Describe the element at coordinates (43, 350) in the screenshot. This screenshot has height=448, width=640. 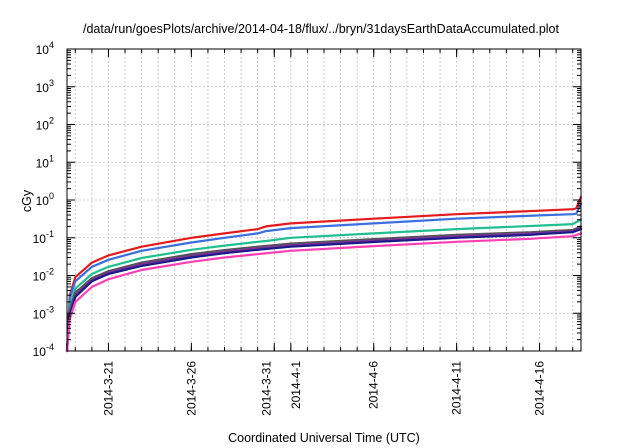
I see `y-tick-label: 10⁻⁴` at that location.